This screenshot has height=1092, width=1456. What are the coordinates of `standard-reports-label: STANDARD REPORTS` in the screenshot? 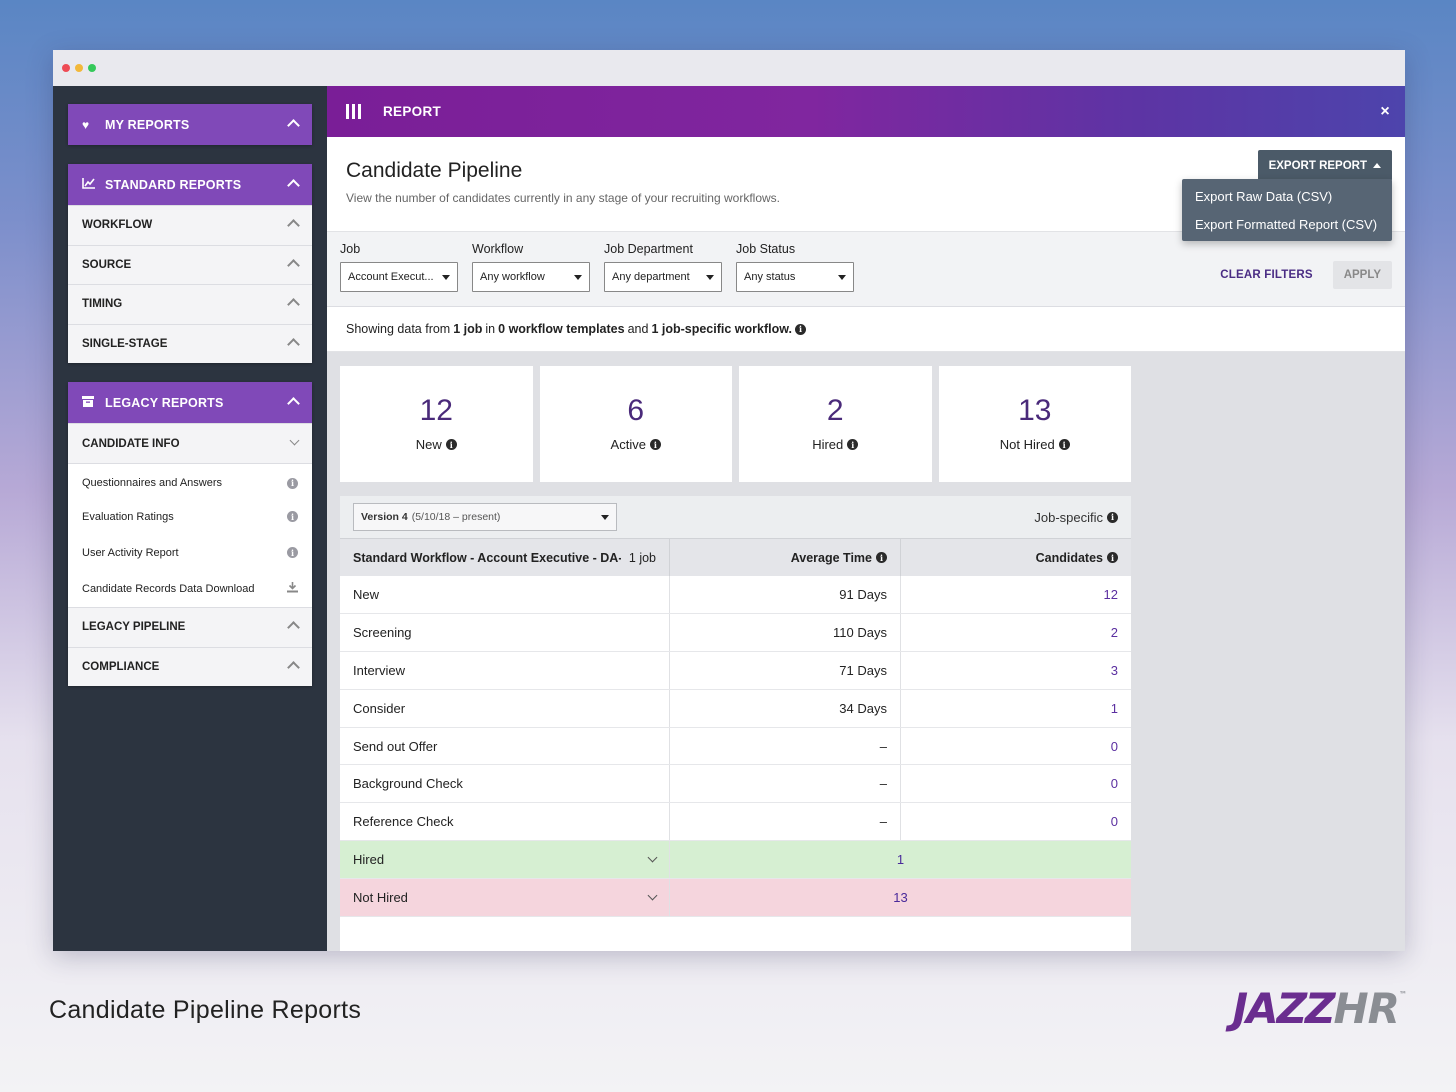 It's located at (173, 184).